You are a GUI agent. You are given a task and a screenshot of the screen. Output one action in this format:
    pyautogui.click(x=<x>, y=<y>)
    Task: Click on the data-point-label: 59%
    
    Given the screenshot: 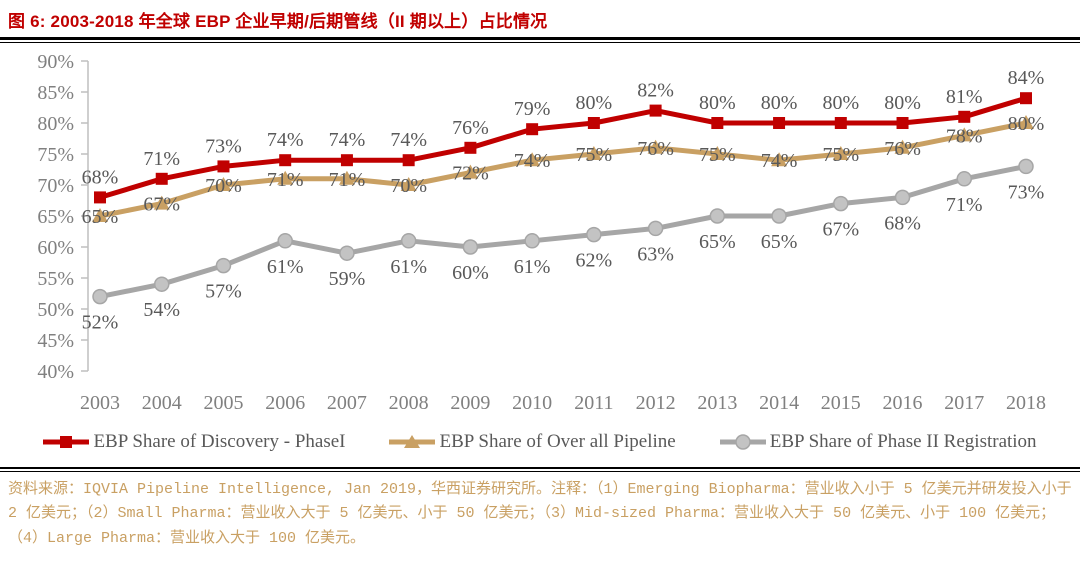 What is the action you would take?
    pyautogui.click(x=347, y=279)
    